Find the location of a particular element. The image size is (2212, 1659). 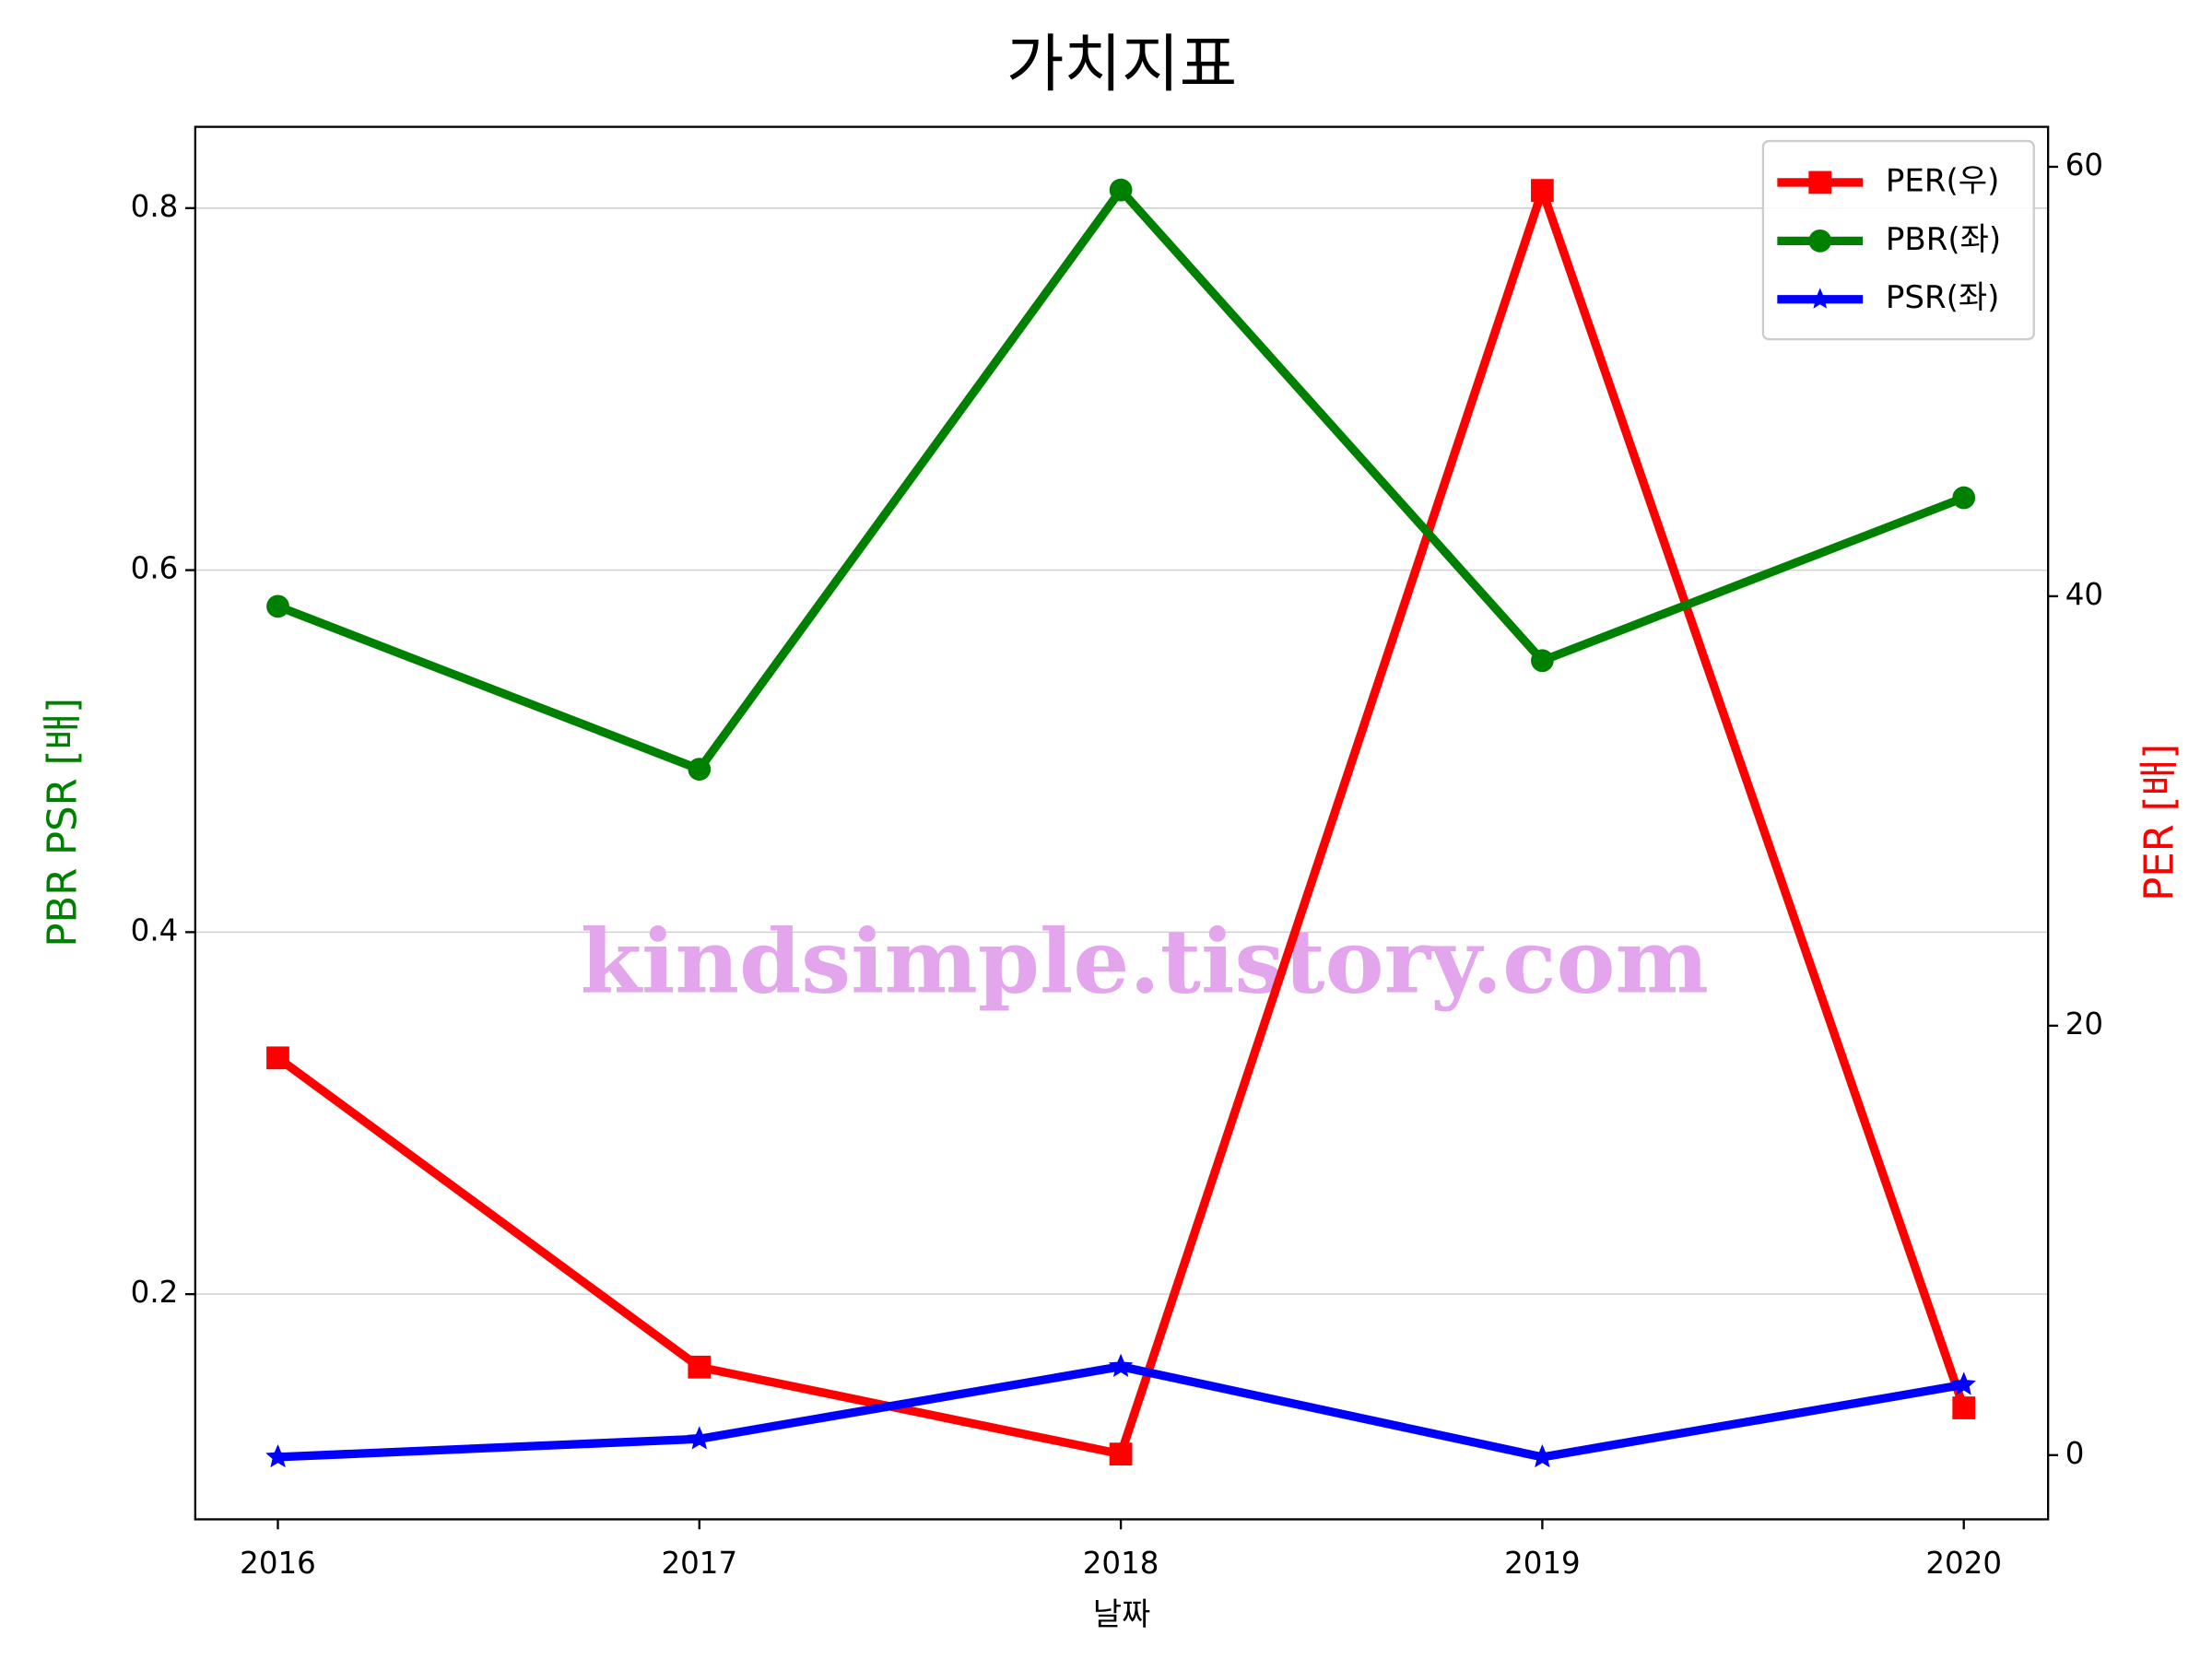

y-tick-label: 0.8 is located at coordinates (155, 206).